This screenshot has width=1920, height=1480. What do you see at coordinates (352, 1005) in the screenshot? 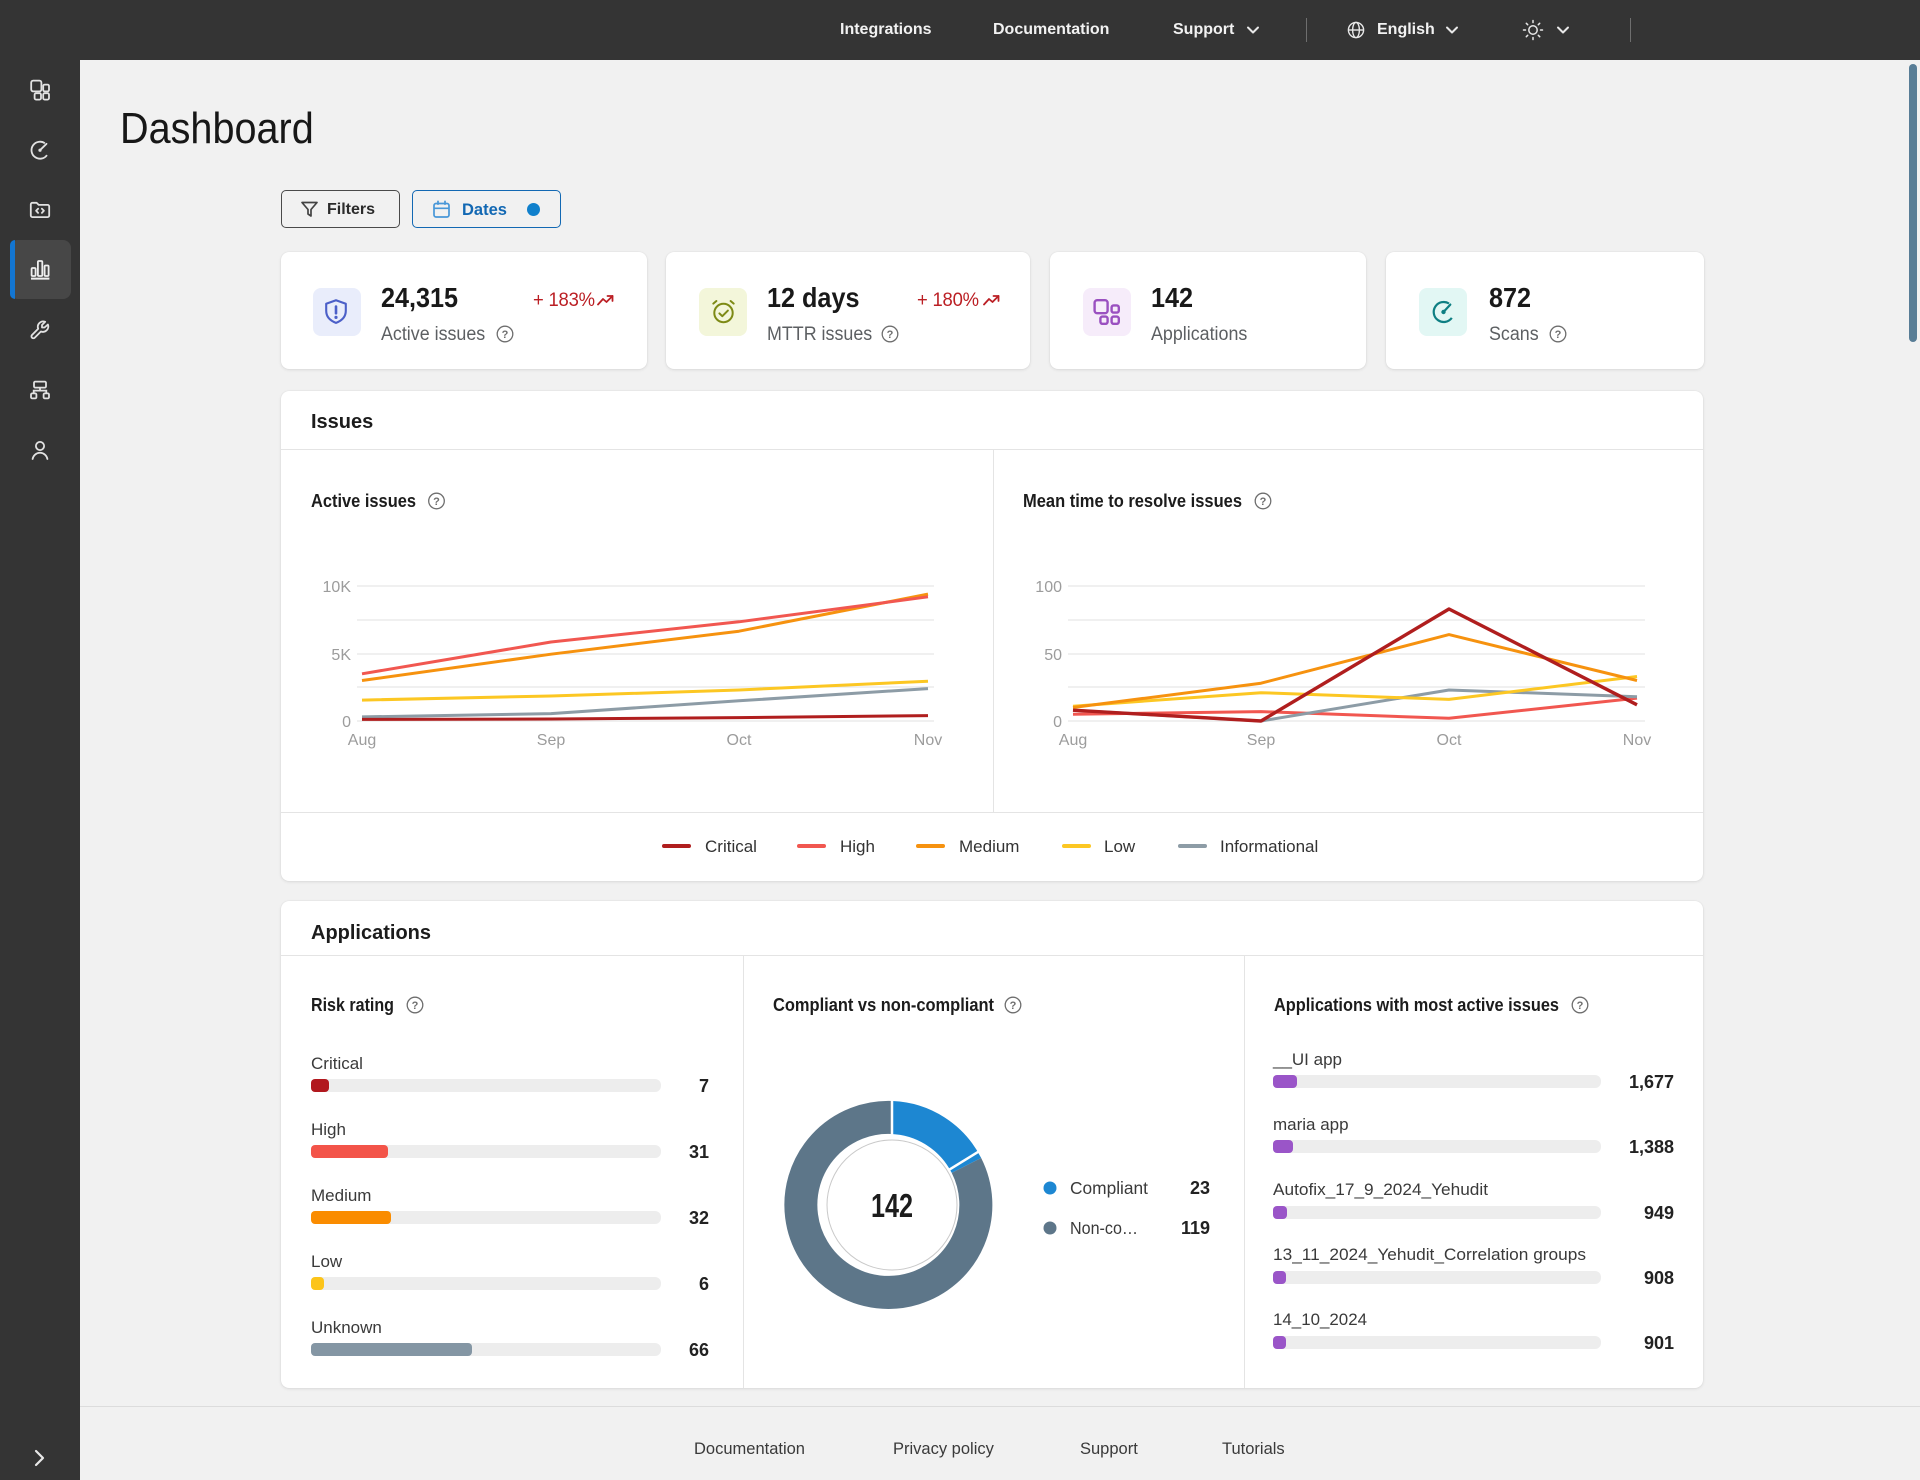
I see `svg-text: Risk rating` at bounding box center [352, 1005].